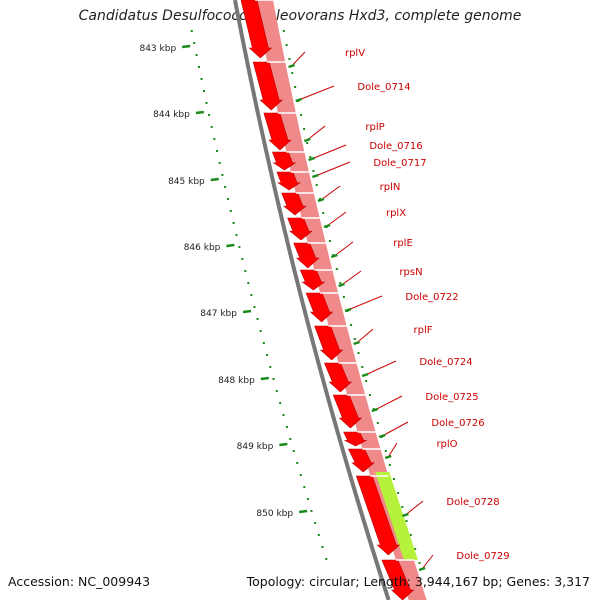 The width and height of the screenshot is (600, 600). I want to click on gene-label: Dole_0724, so click(445, 362).